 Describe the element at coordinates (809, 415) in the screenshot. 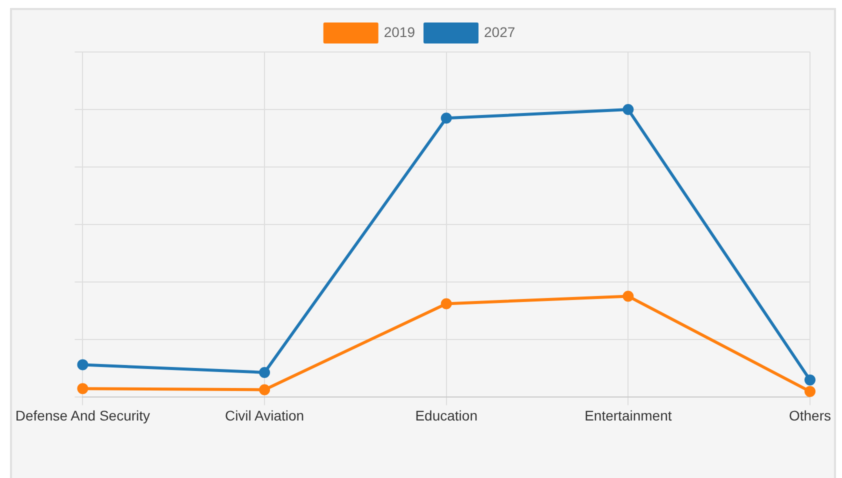

I see `x-tick-label: Others` at that location.